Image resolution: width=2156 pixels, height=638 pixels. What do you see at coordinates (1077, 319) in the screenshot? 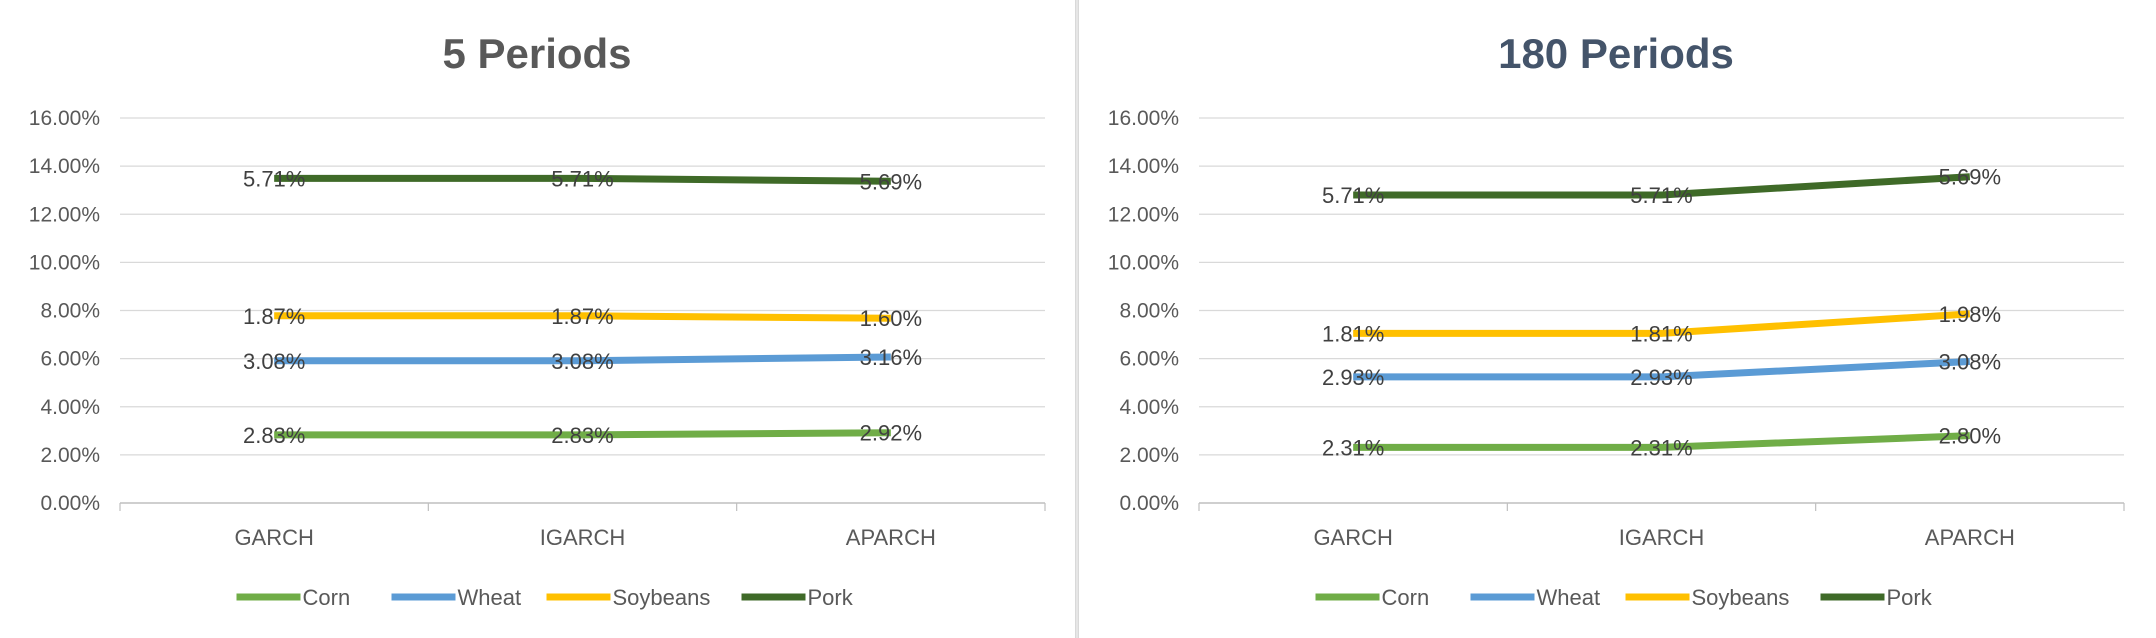
I see `panel-divider` at bounding box center [1077, 319].